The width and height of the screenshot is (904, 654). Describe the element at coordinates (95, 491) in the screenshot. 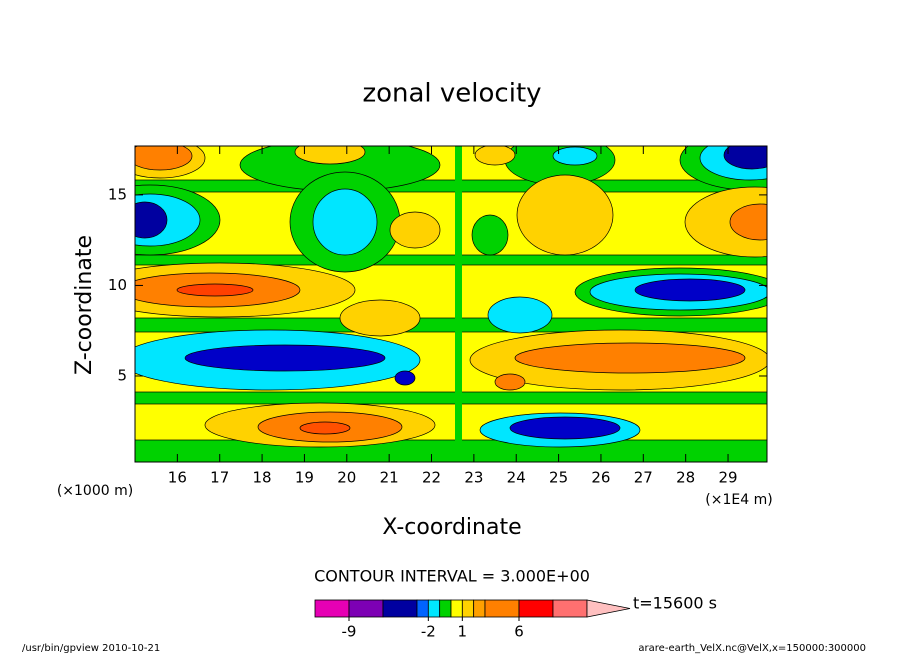

I see `y-unit: (×1000 m)` at that location.